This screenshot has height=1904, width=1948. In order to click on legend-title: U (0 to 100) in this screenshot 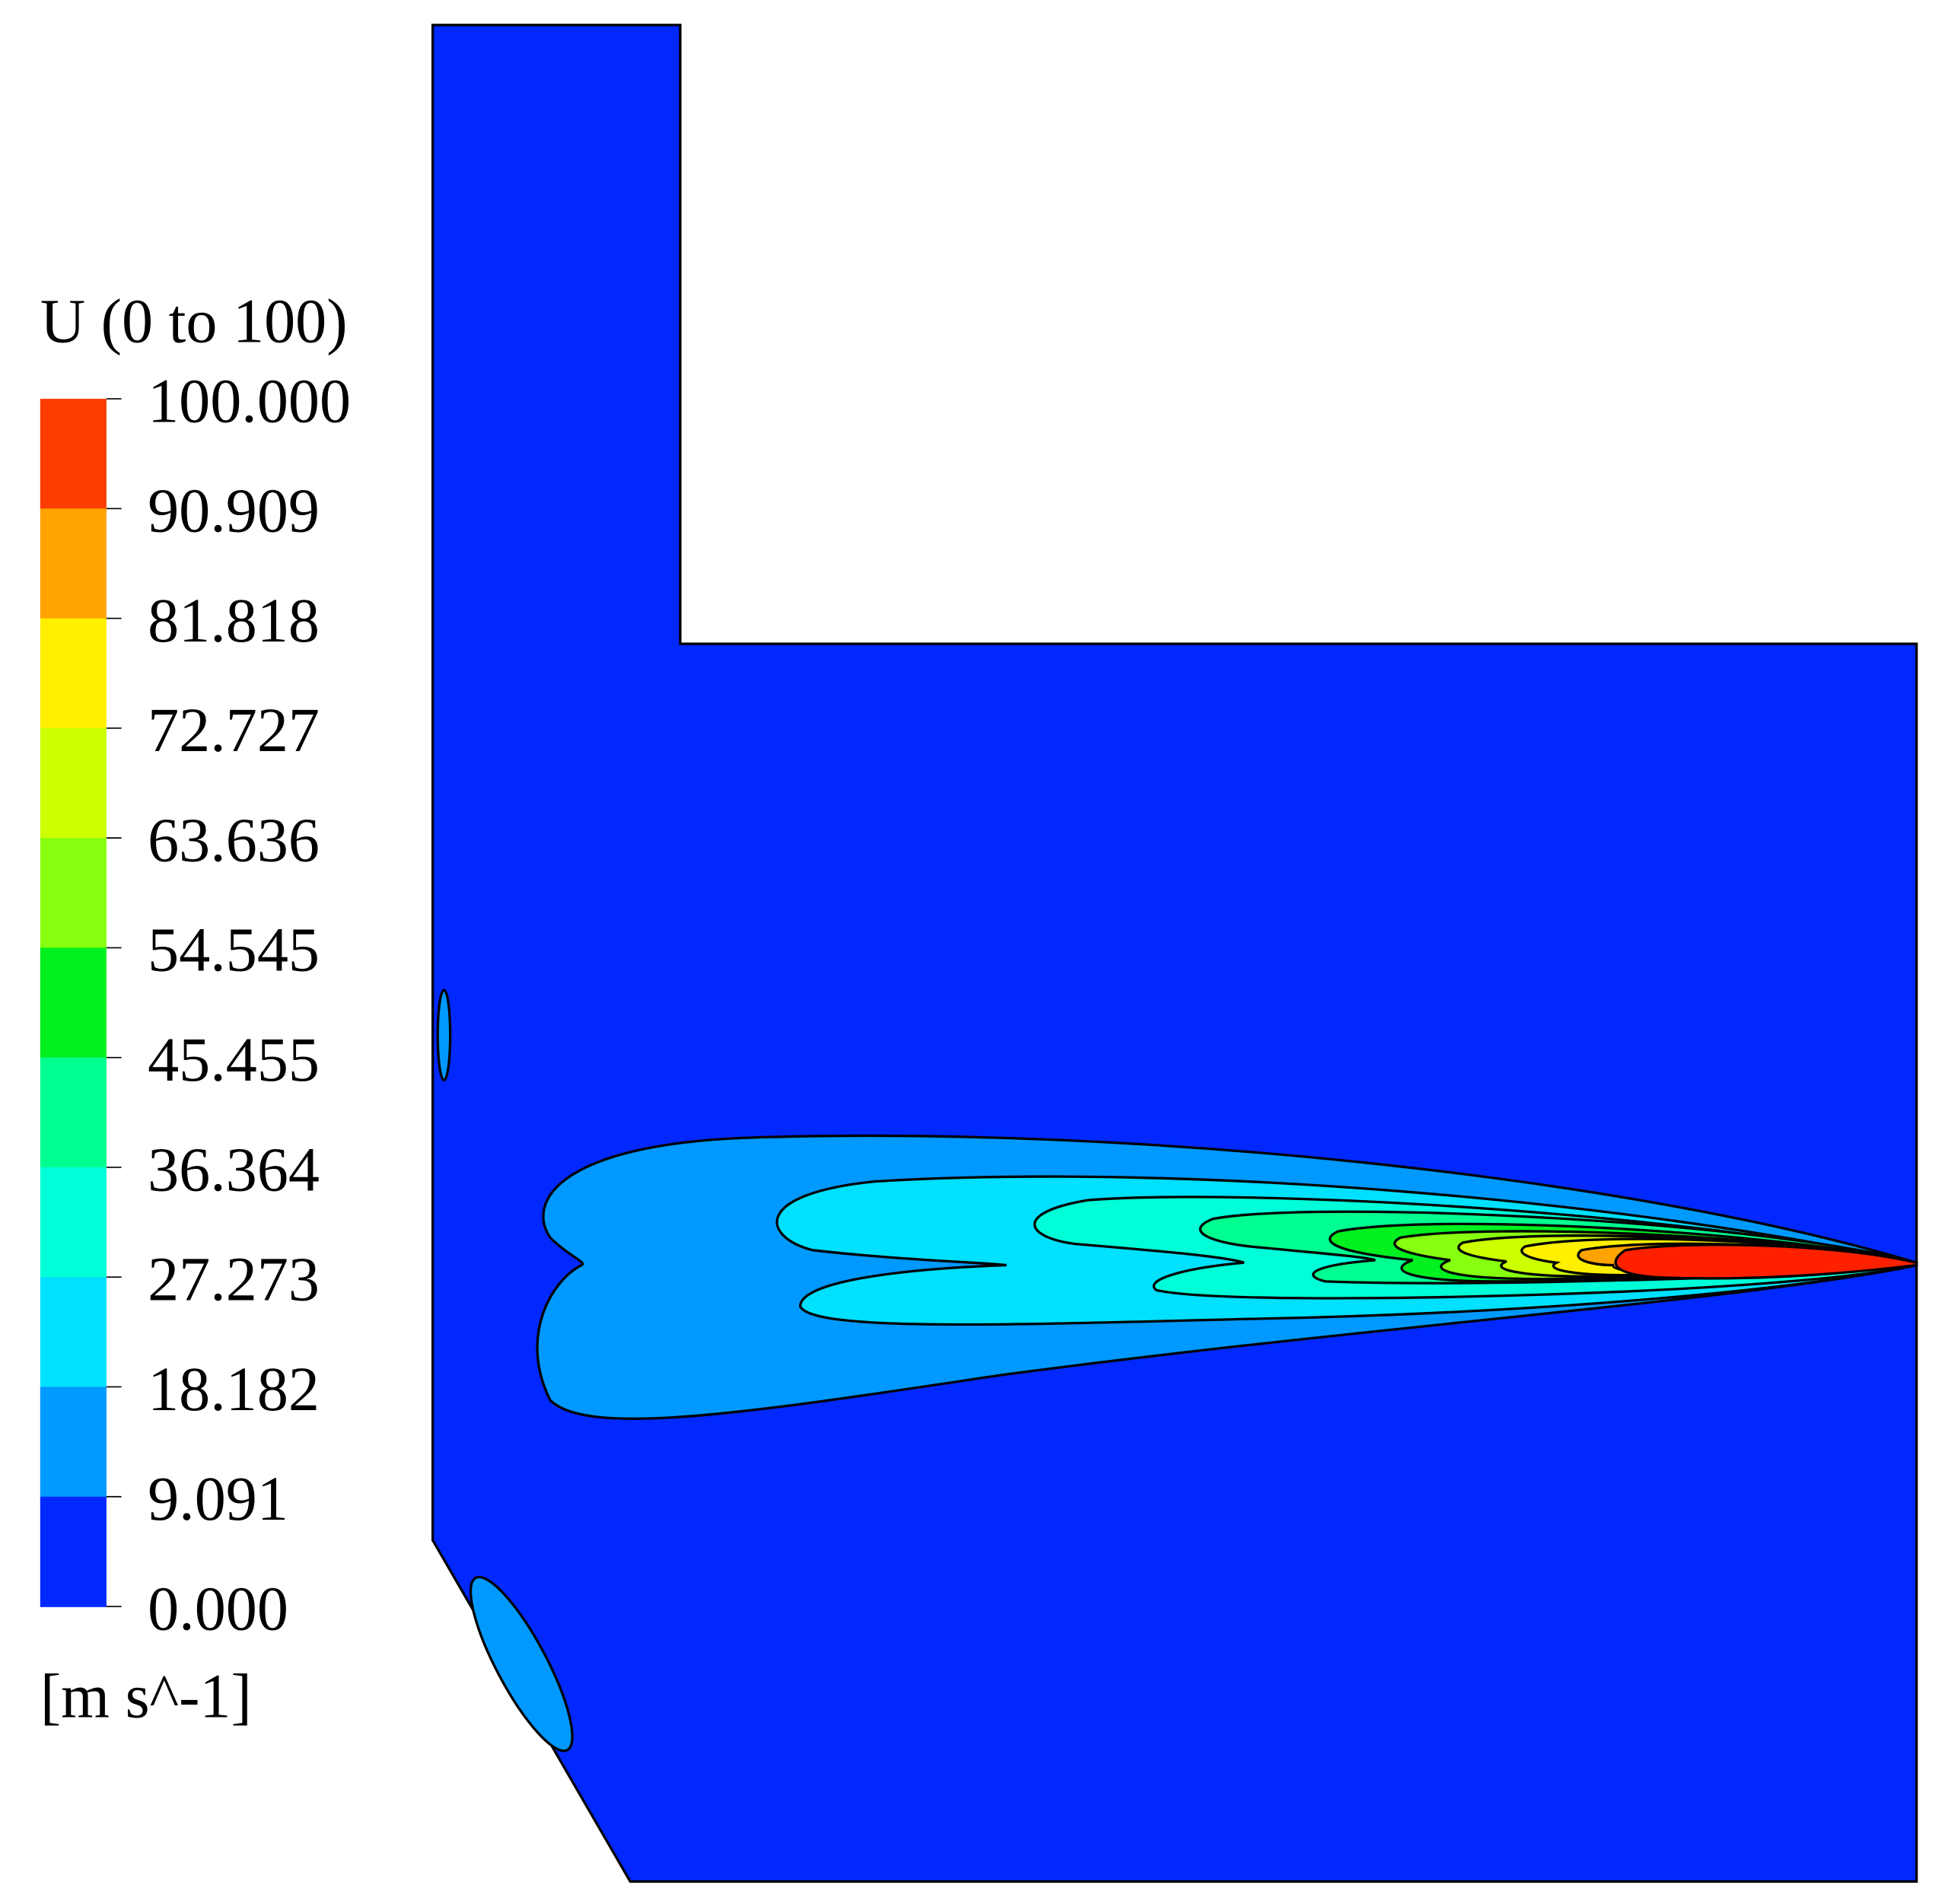, I will do `click(194, 320)`.